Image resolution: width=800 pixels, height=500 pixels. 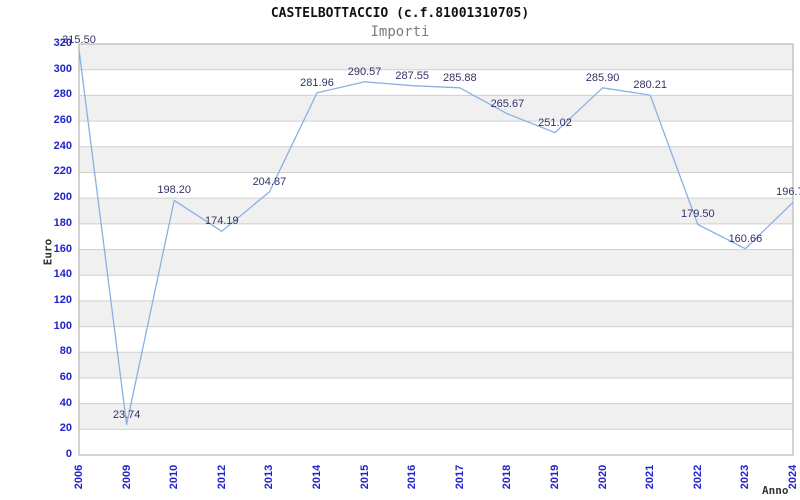 What do you see at coordinates (364, 71) in the screenshot?
I see `data-label: 290.57` at bounding box center [364, 71].